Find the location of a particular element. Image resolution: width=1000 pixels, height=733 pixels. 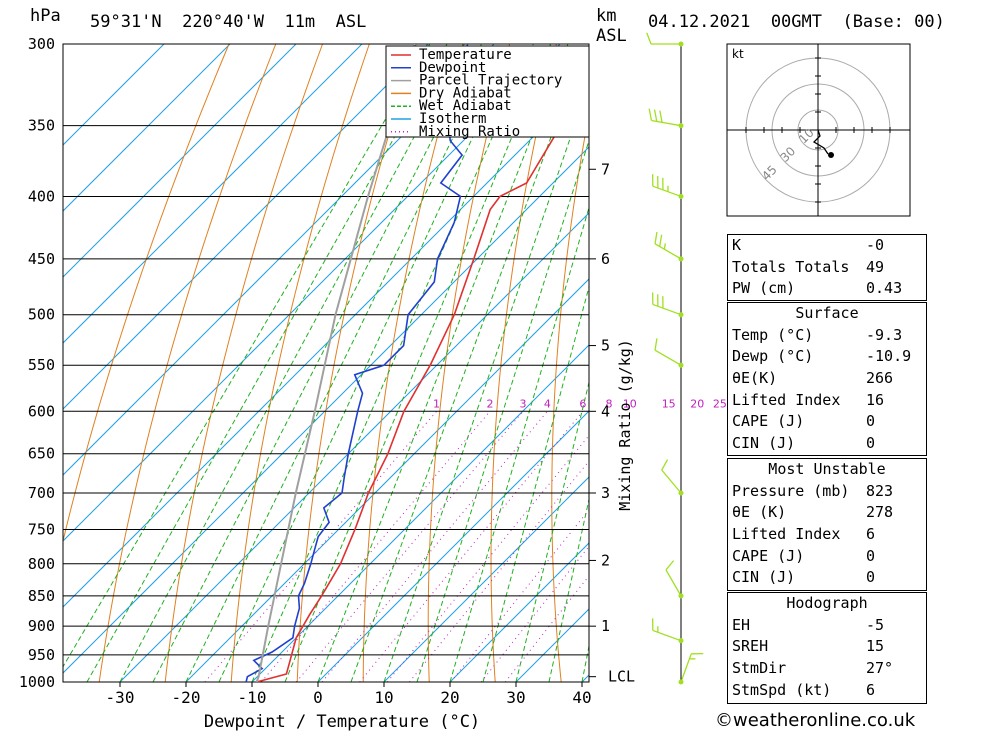

km-tick-label: 3 is located at coordinates (605, 493).